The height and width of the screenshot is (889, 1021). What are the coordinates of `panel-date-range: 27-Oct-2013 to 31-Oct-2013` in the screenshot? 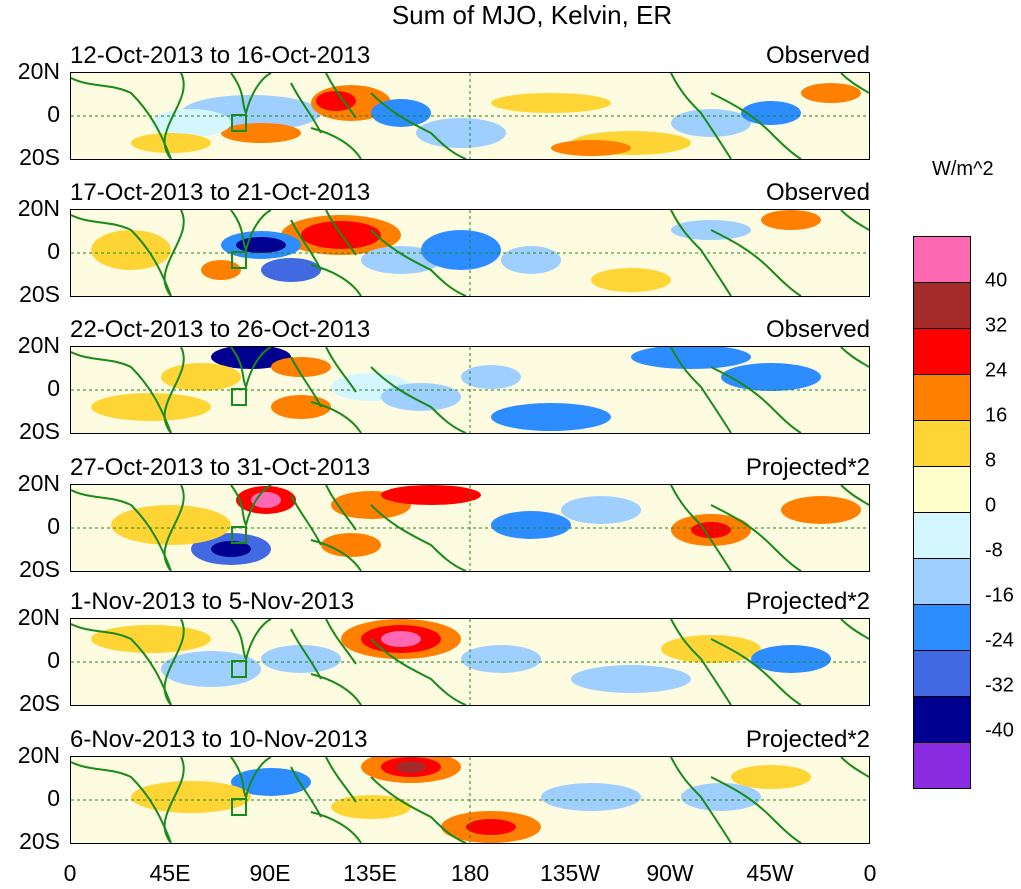 It's located at (220, 467).